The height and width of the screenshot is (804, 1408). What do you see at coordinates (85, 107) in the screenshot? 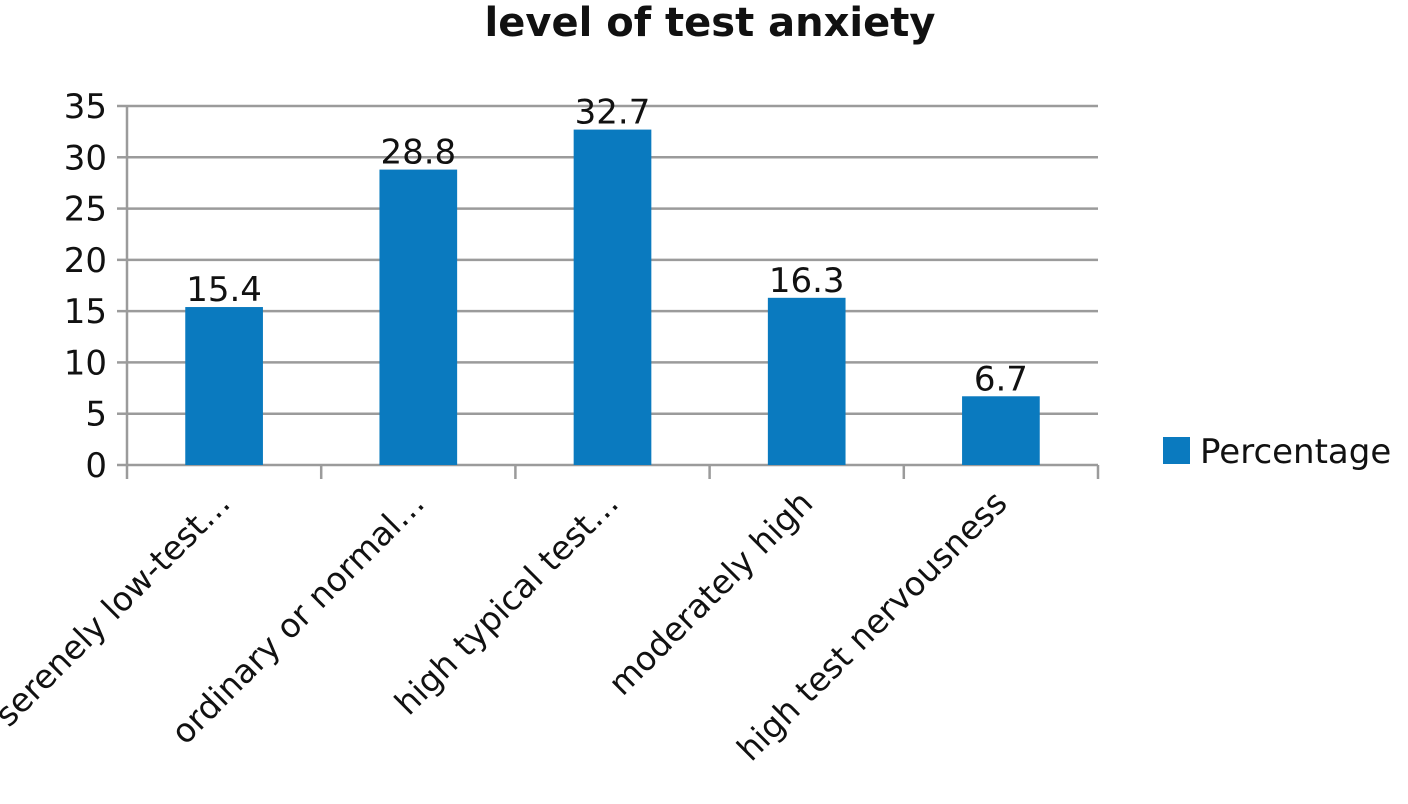
I see `y-tick-label: 35` at bounding box center [85, 107].